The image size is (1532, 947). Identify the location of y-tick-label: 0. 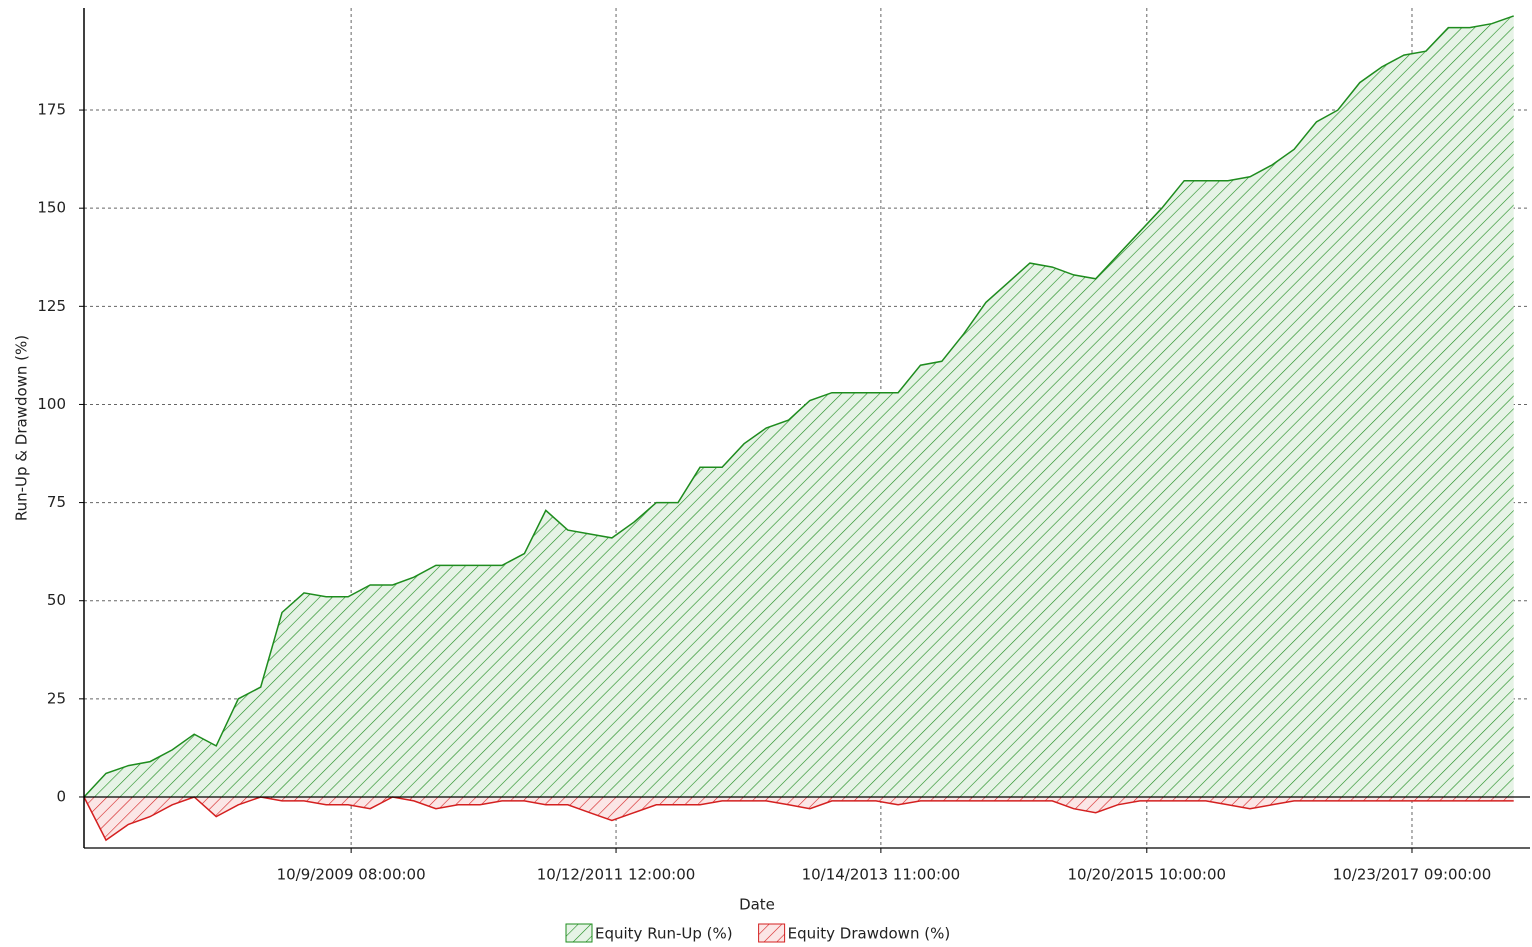
(61, 796).